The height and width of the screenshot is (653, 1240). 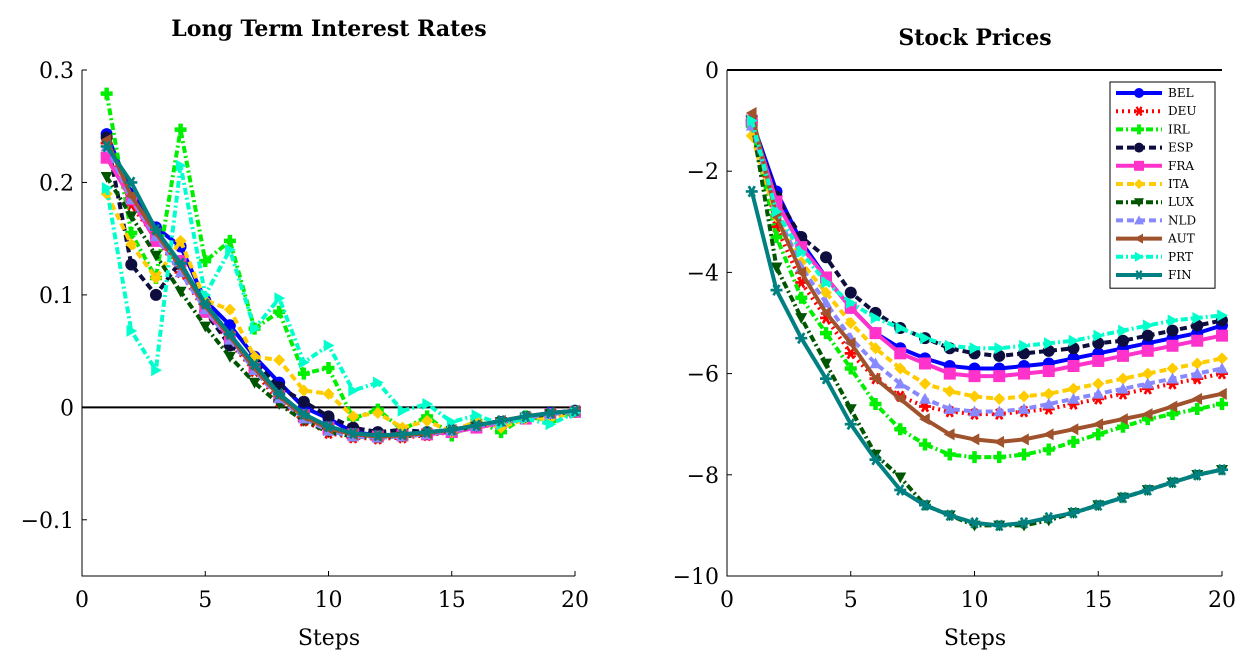 What do you see at coordinates (1155, 93) in the screenshot?
I see `legend-entry: BEL` at bounding box center [1155, 93].